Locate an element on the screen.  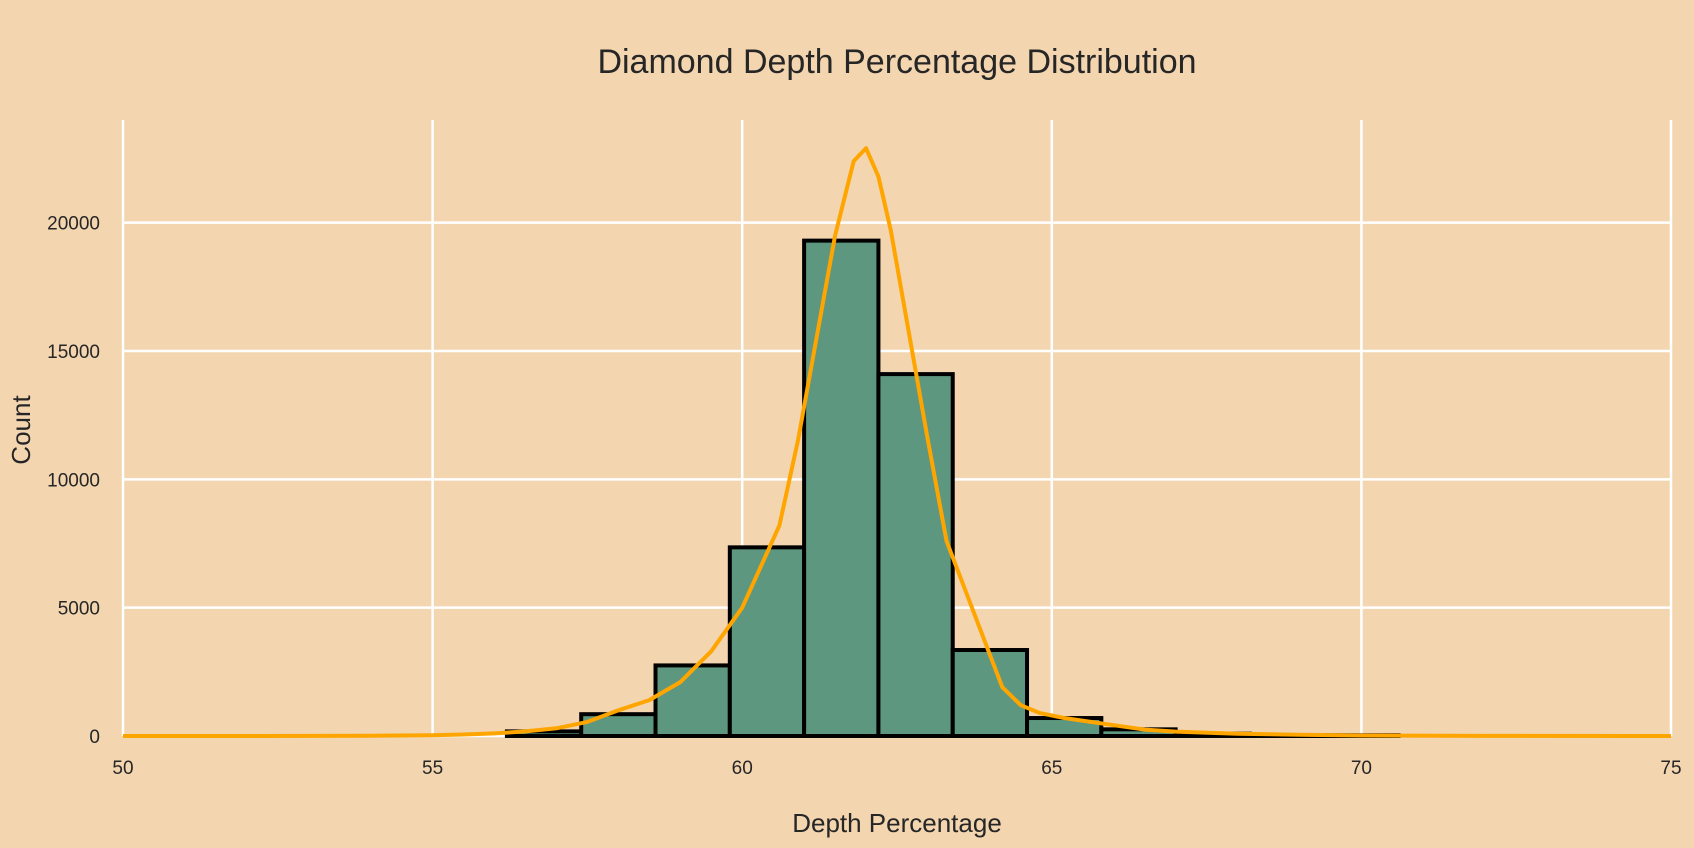
y-axis-label: Count is located at coordinates (21, 430).